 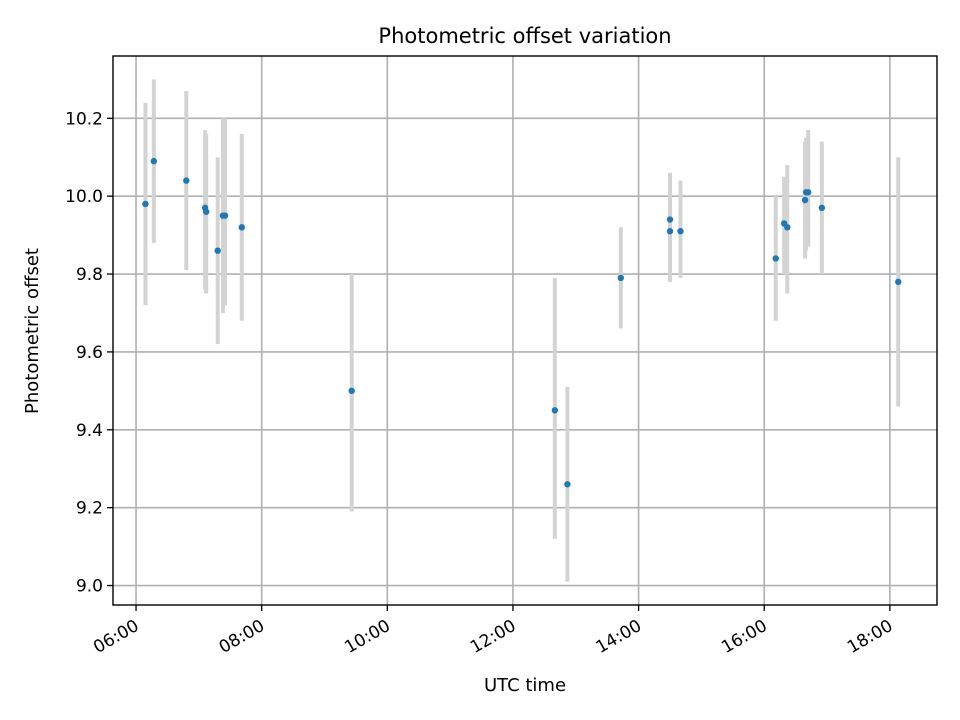 What do you see at coordinates (870, 637) in the screenshot?
I see `x-tick-label: 18:00` at bounding box center [870, 637].